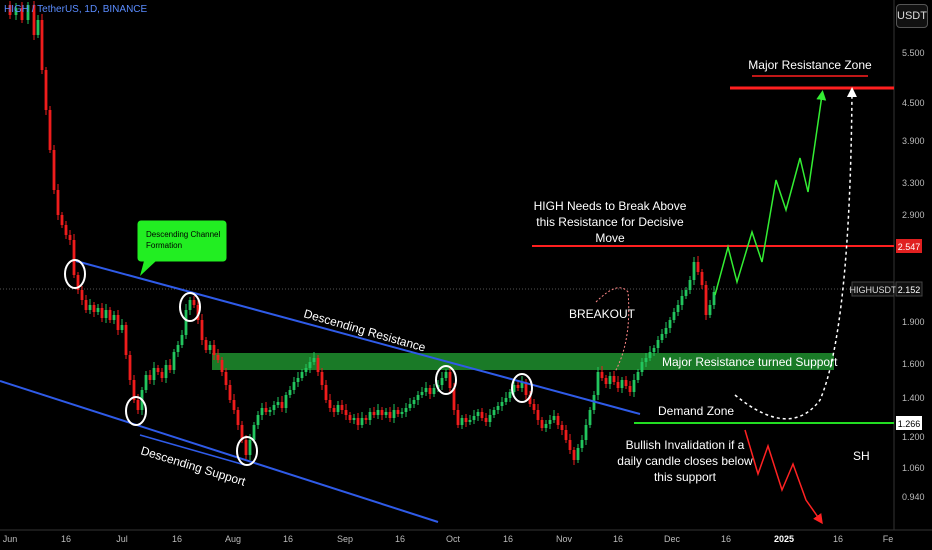  What do you see at coordinates (602, 314) in the screenshot?
I see `breakout-label: BREAKOUT` at bounding box center [602, 314].